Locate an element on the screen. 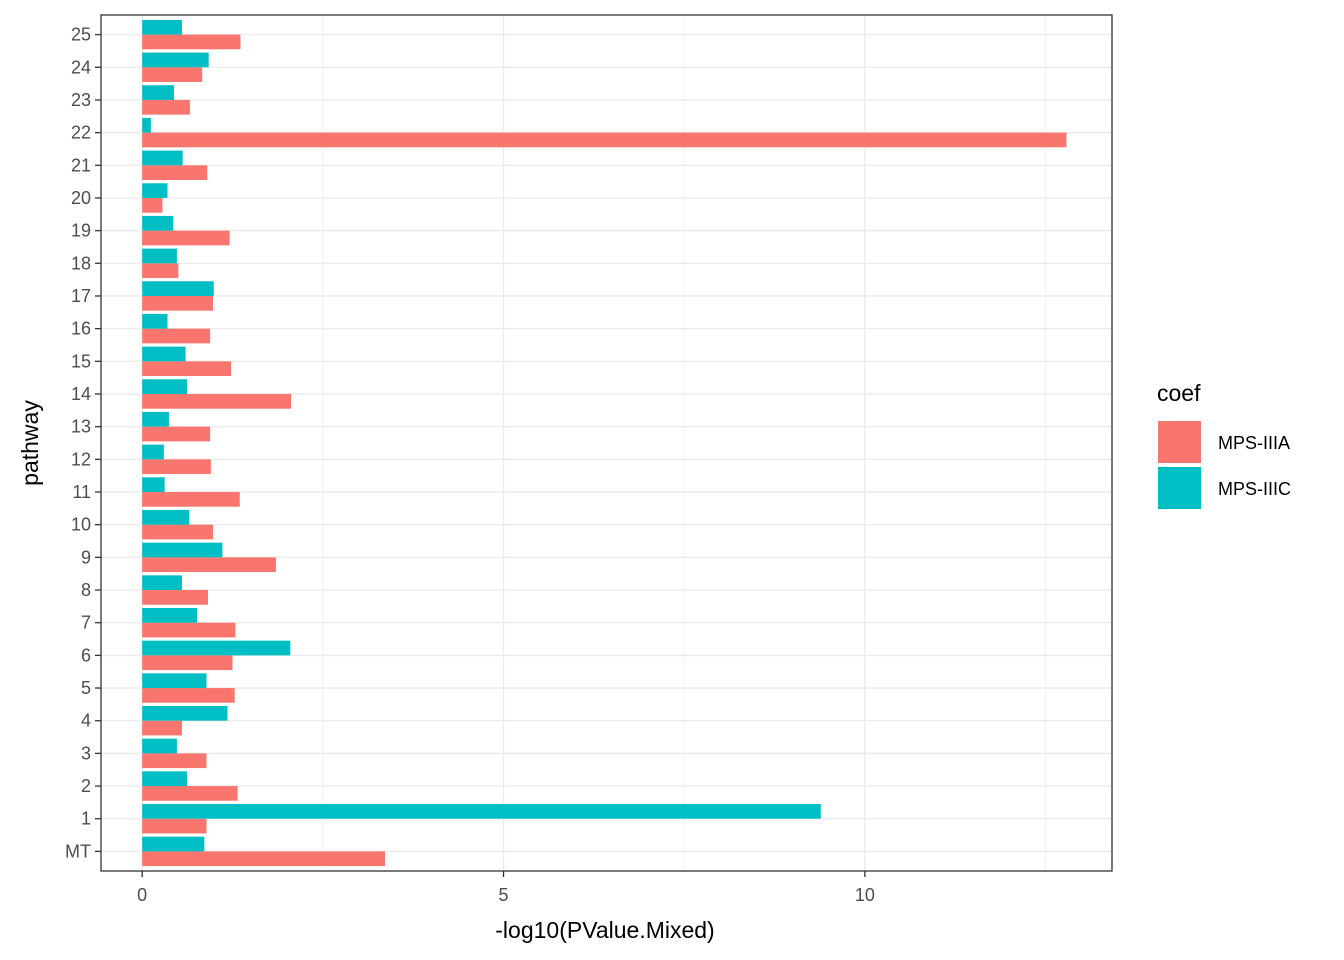 The image size is (1344, 960). y-tick-label-7: 7 is located at coordinates (86, 623).